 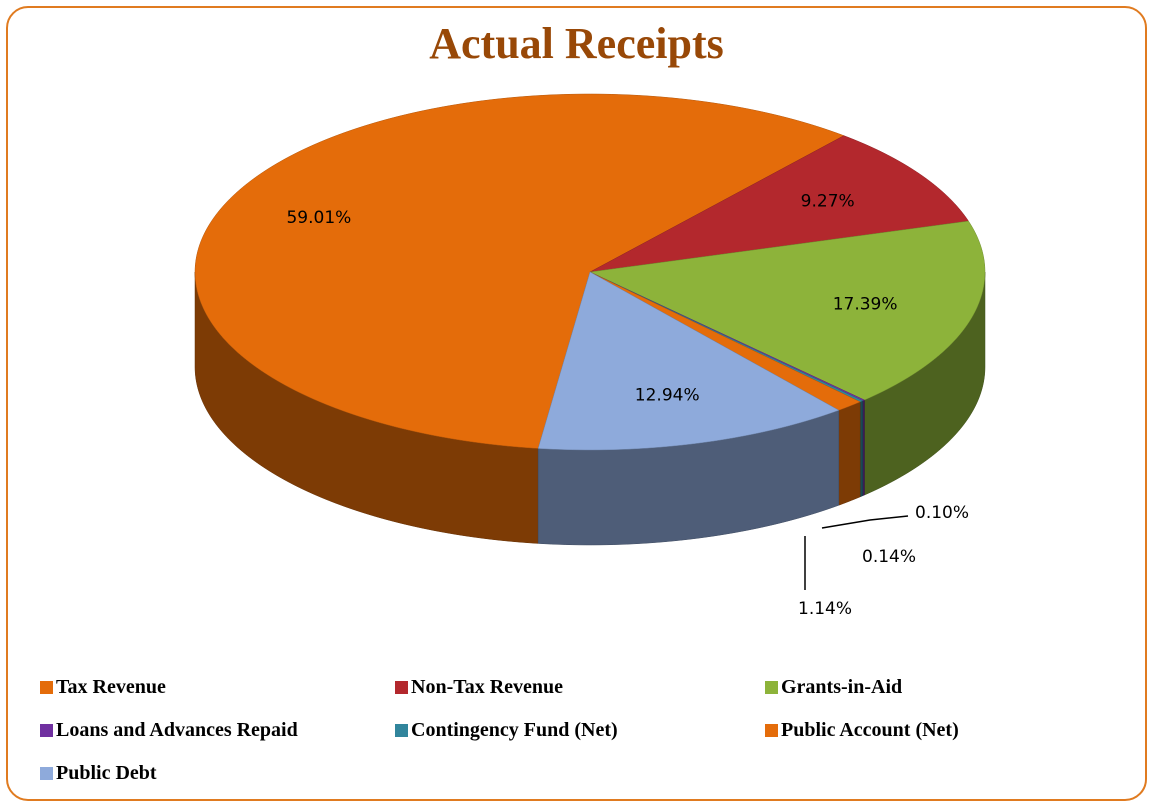 What do you see at coordinates (825, 609) in the screenshot?
I see `data-label: 1.14%` at bounding box center [825, 609].